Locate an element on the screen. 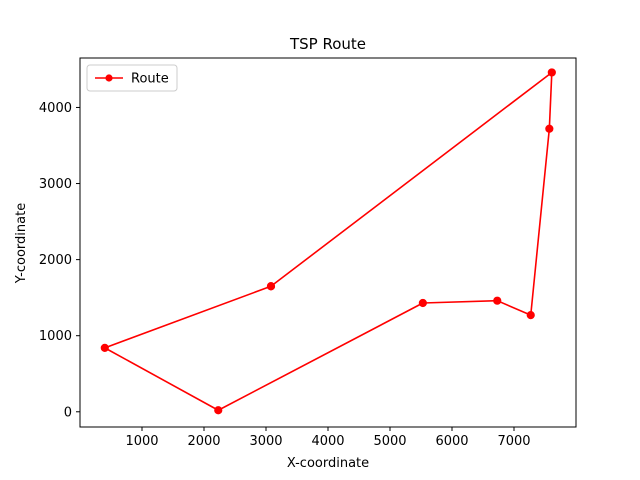 The image size is (640, 480). x-tick-label: 5000 is located at coordinates (389, 441).